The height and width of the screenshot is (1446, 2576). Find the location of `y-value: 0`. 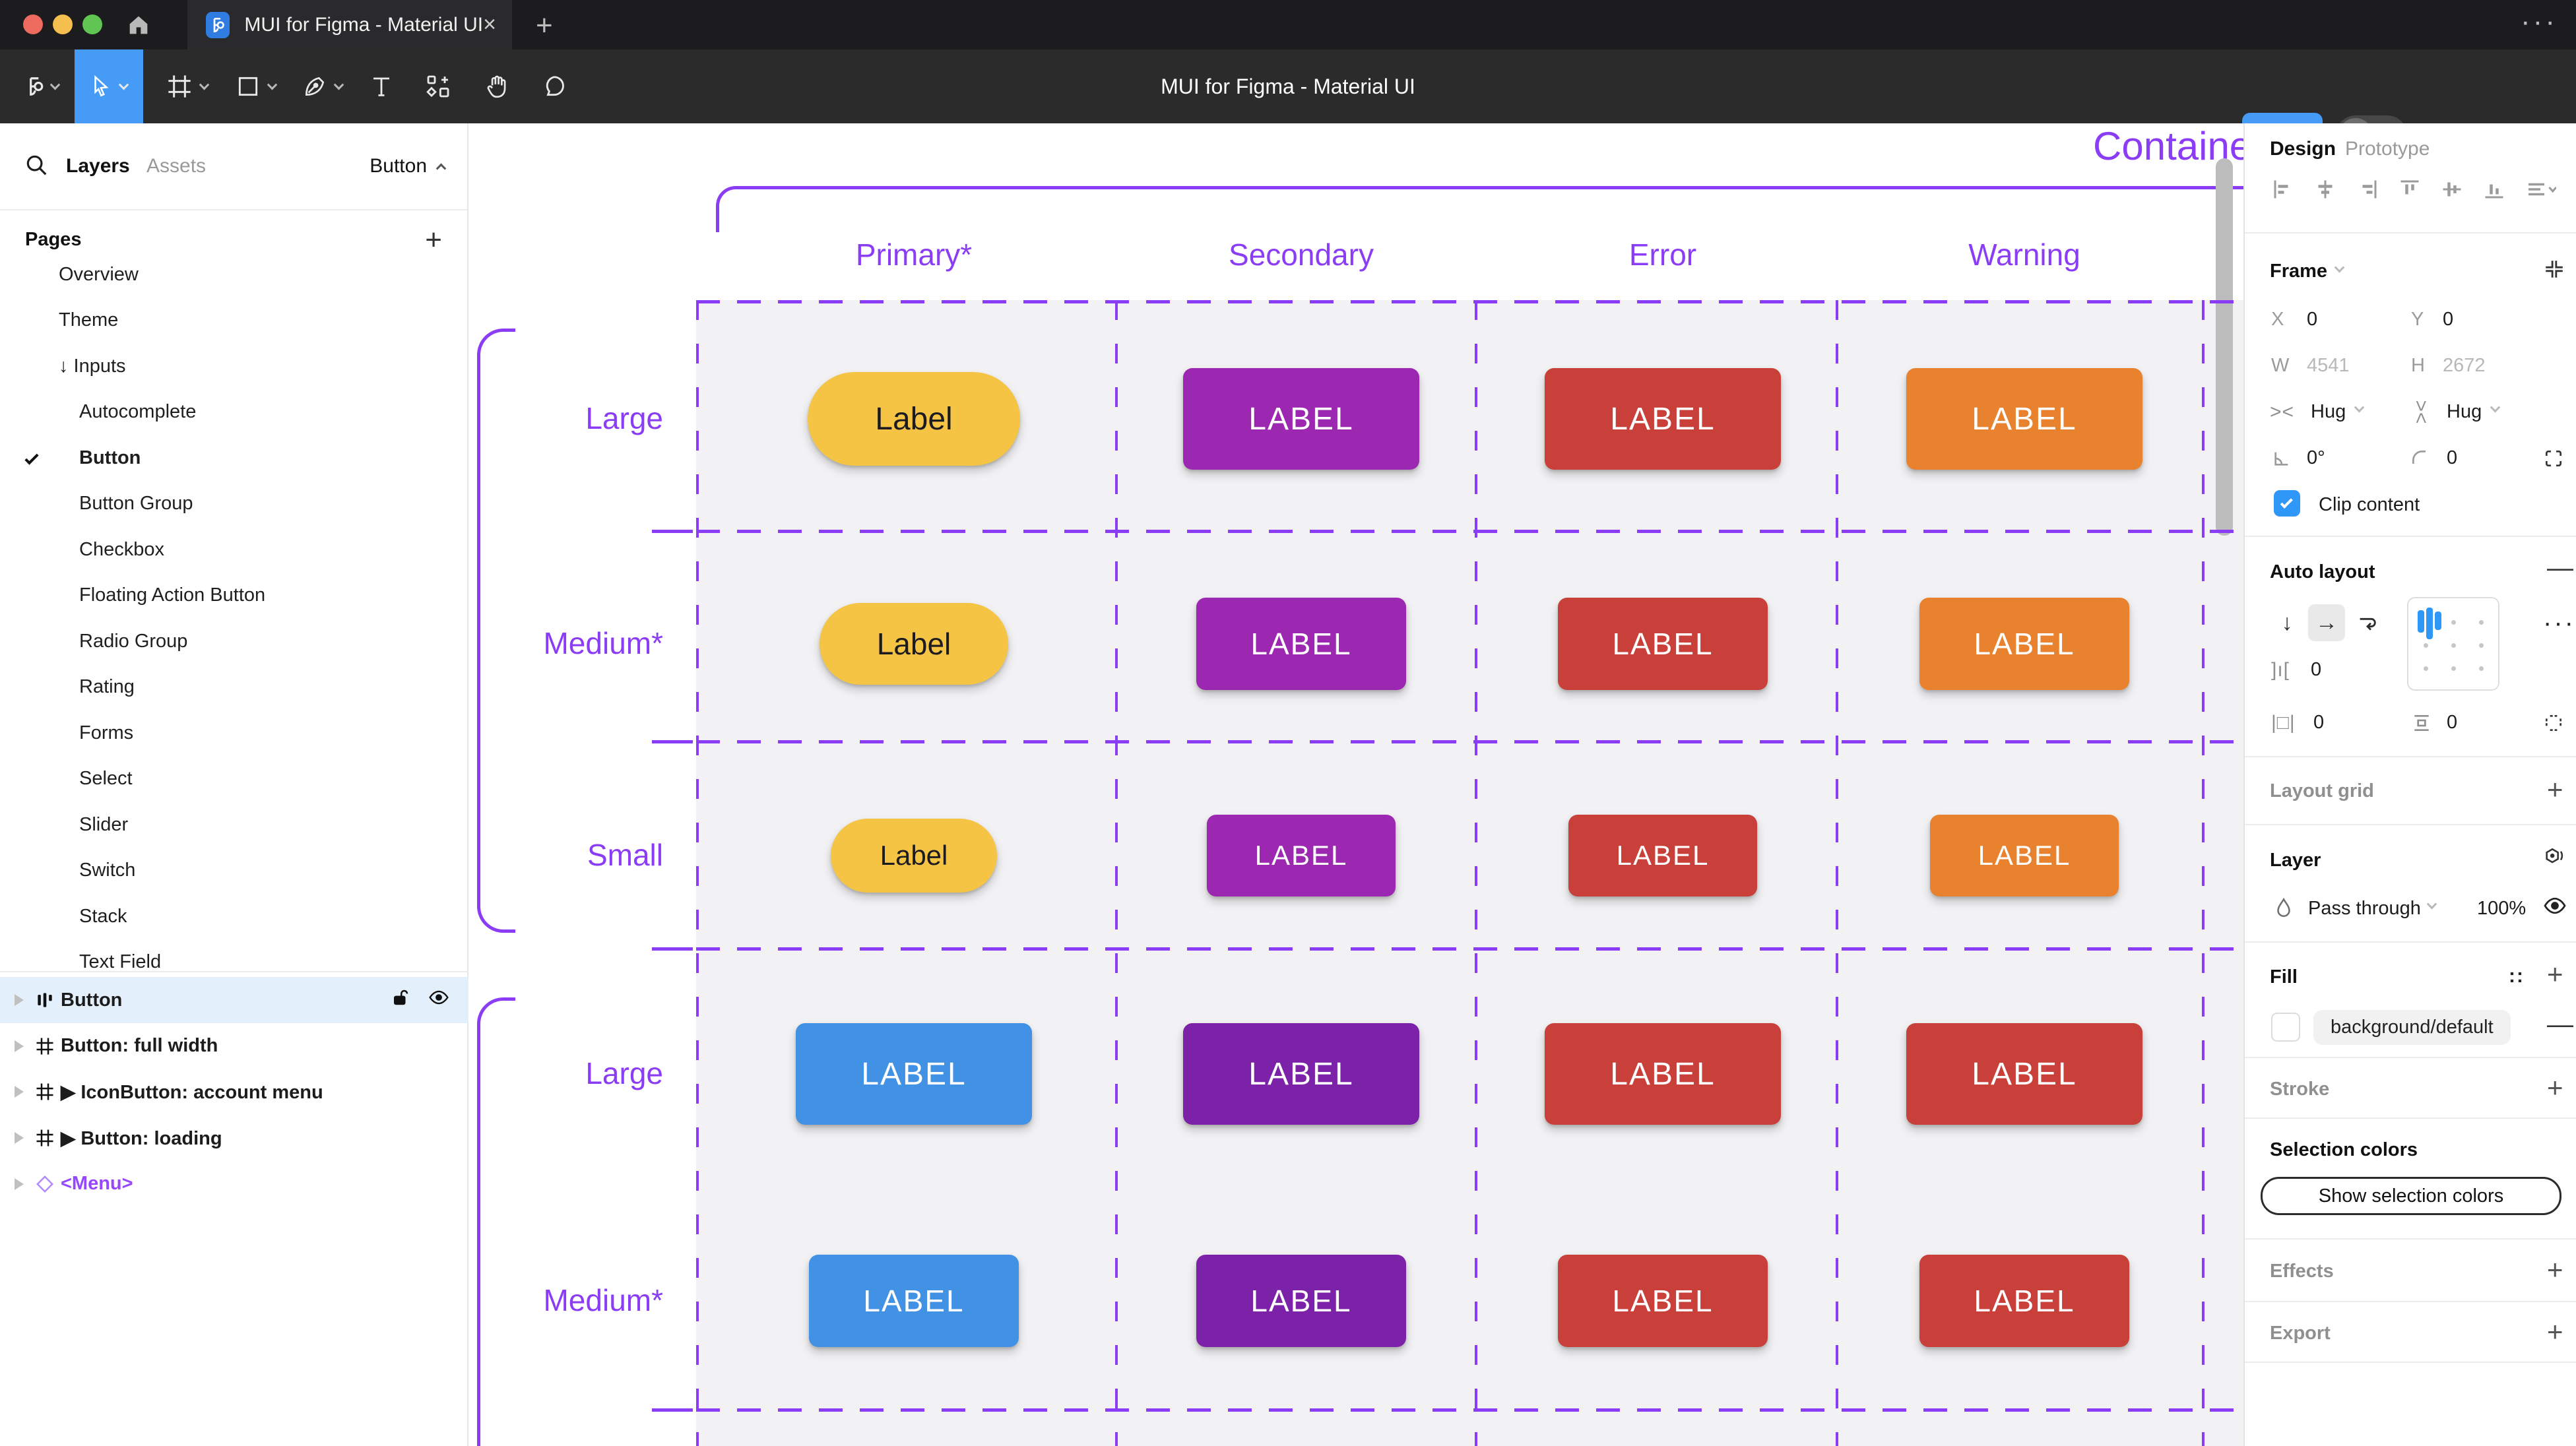

y-value: 0 is located at coordinates (2448, 319).